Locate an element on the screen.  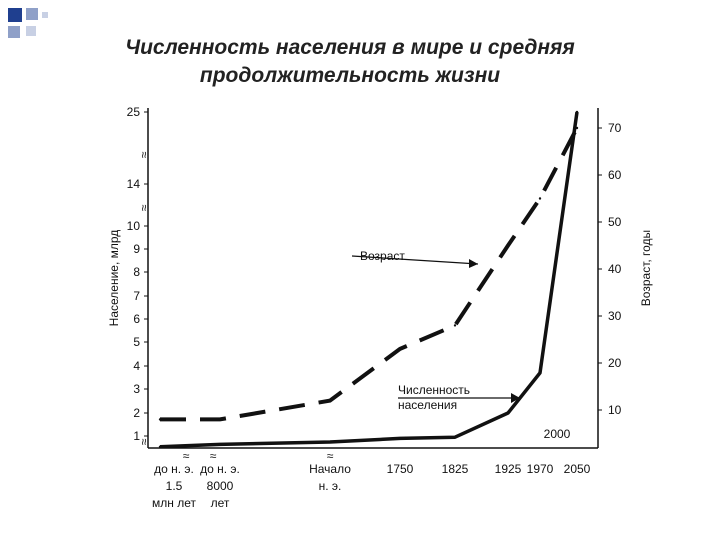
right-tick-label: 40 is located at coordinates (615, 269).